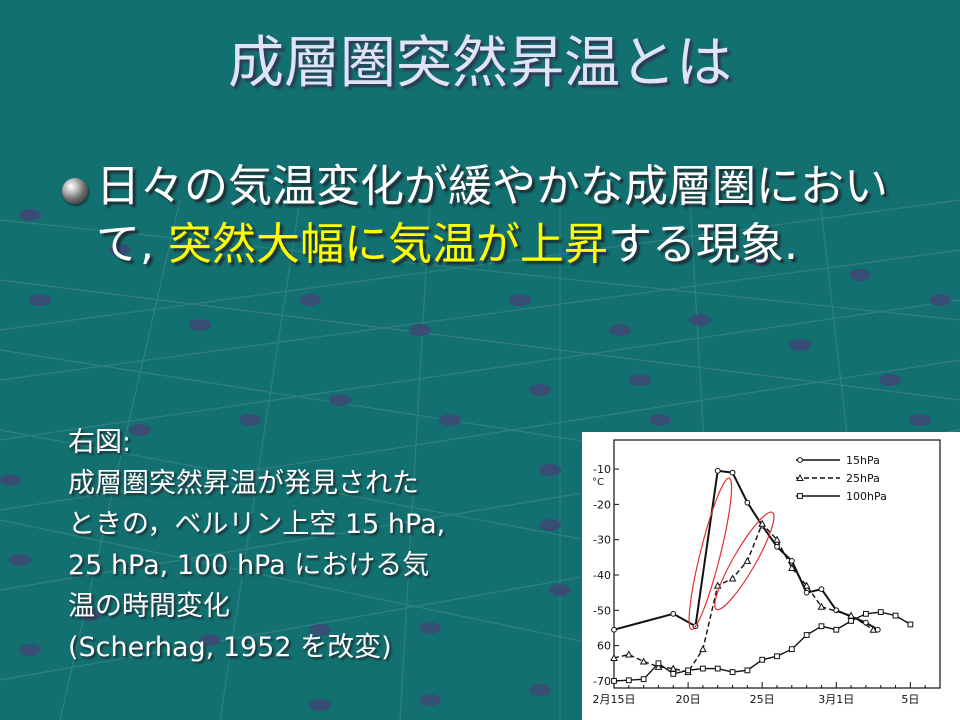 The height and width of the screenshot is (720, 960). Describe the element at coordinates (149, 606) in the screenshot. I see `caption-line: 温の時間変化` at that location.